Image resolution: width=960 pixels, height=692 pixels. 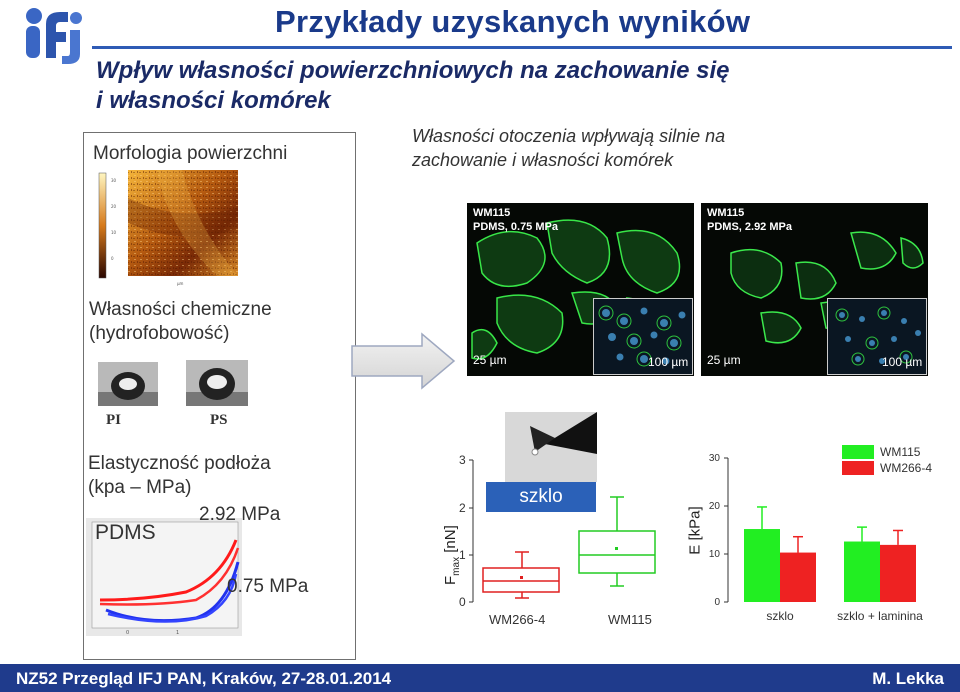 I want to click on y-tick-label: 10, so click(x=715, y=554).